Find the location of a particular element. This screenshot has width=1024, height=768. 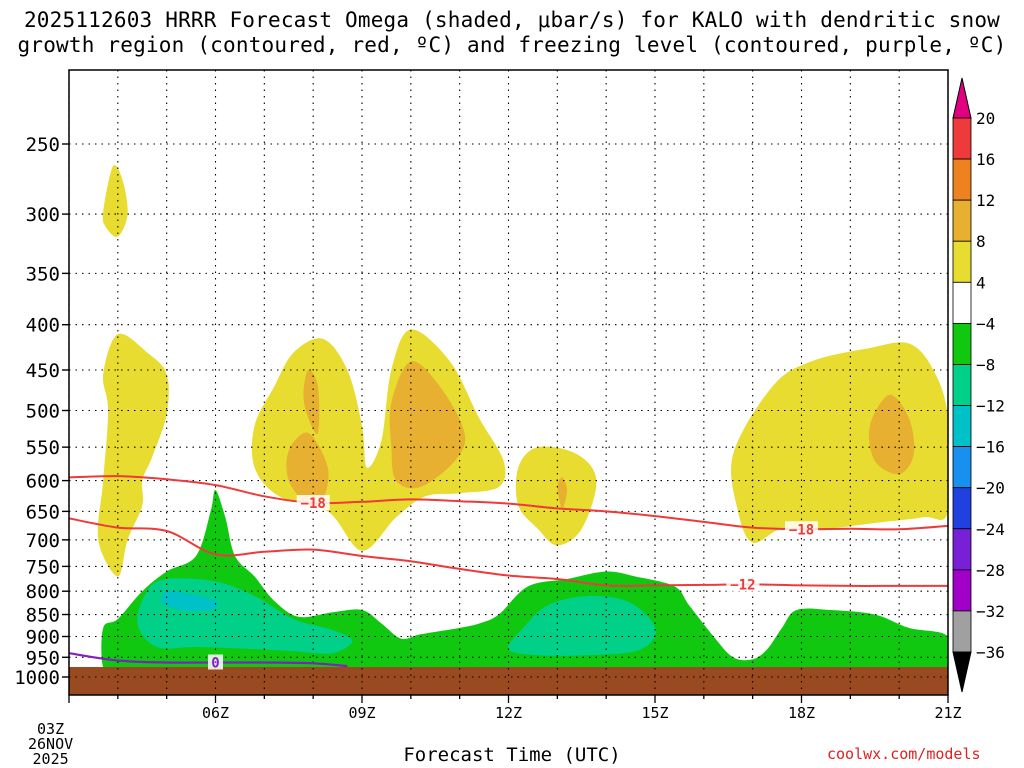

y-tick-label-550: 550 is located at coordinates (43, 448).